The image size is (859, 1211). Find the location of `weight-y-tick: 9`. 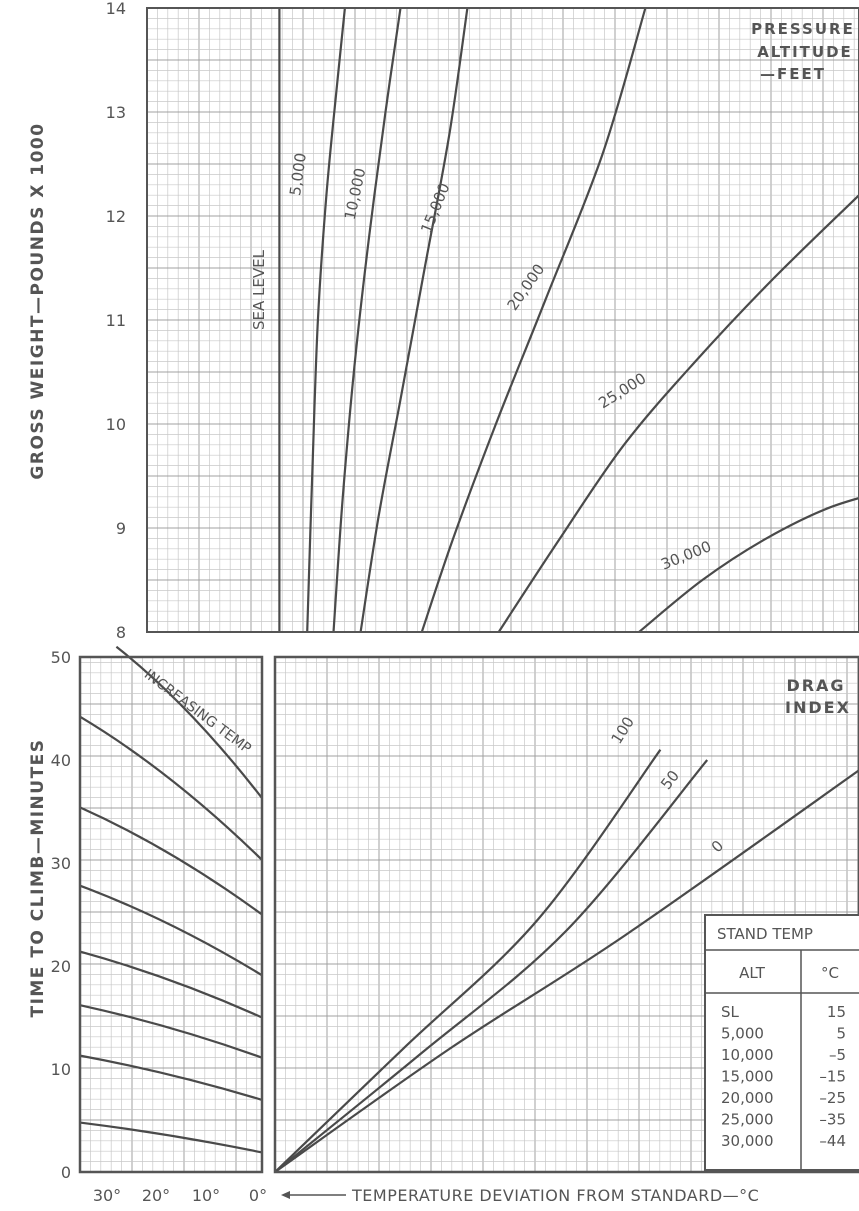

weight-y-tick: 9 is located at coordinates (121, 528).